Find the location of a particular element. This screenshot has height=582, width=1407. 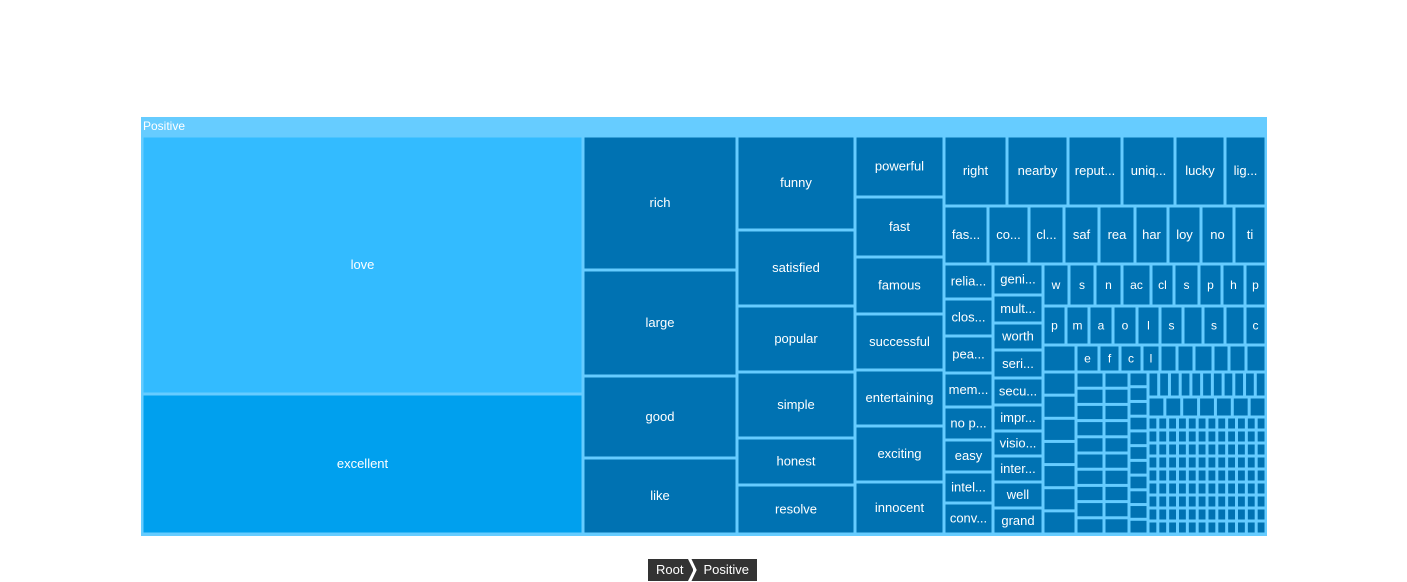

treemap-cell-powerful-12: powerful is located at coordinates (899, 166).